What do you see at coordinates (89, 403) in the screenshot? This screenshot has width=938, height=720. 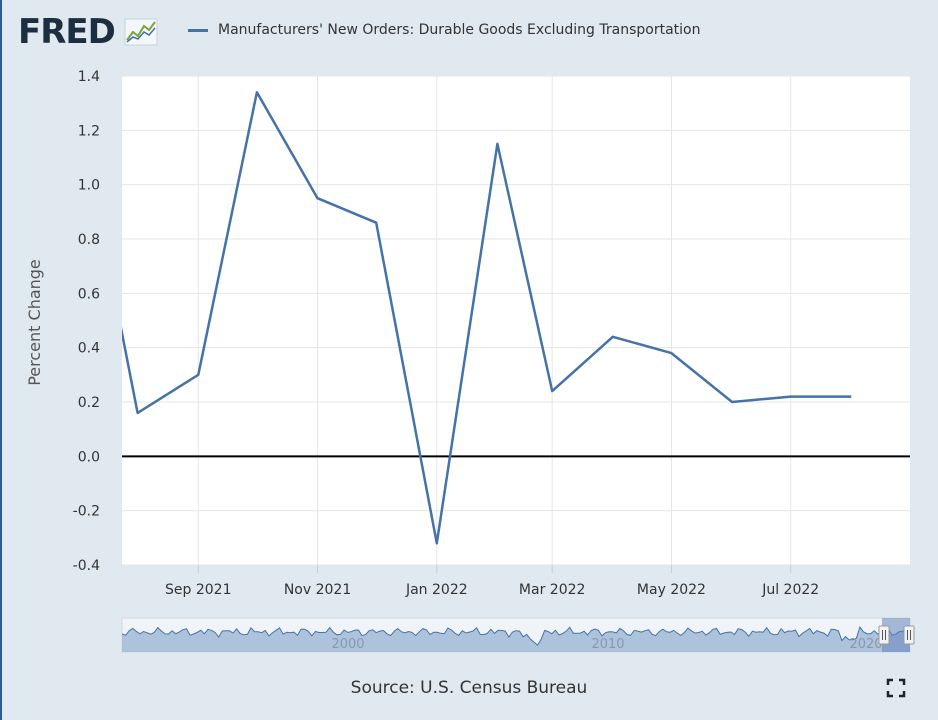 I see `y-tick-label: 0.2` at bounding box center [89, 403].